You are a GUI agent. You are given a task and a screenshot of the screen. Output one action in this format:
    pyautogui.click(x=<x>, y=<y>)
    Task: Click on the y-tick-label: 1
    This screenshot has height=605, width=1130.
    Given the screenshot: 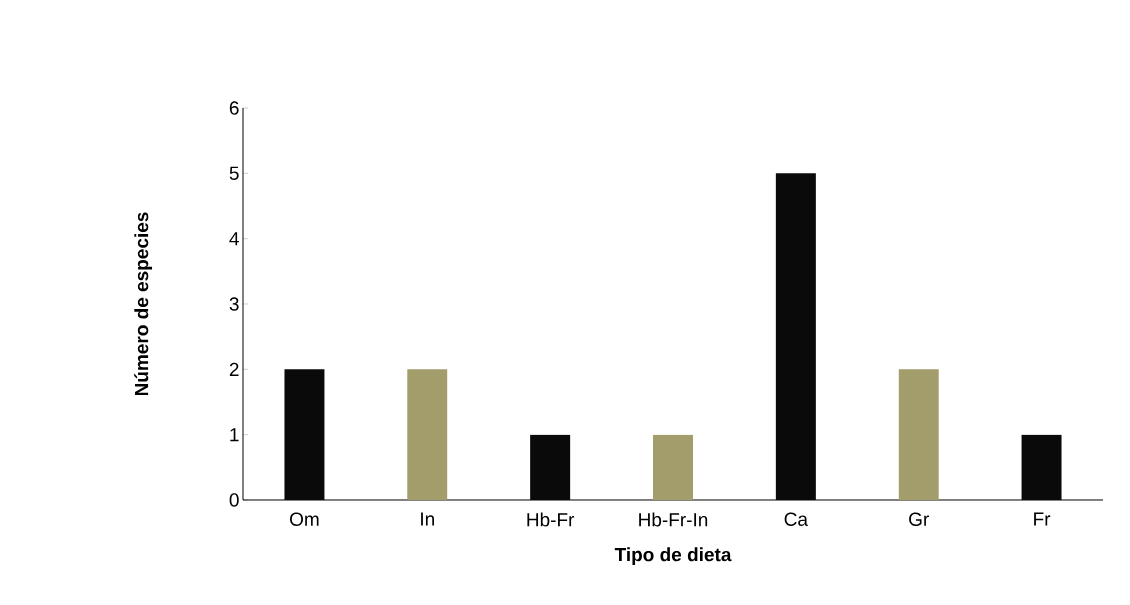 What is the action you would take?
    pyautogui.click(x=234, y=435)
    